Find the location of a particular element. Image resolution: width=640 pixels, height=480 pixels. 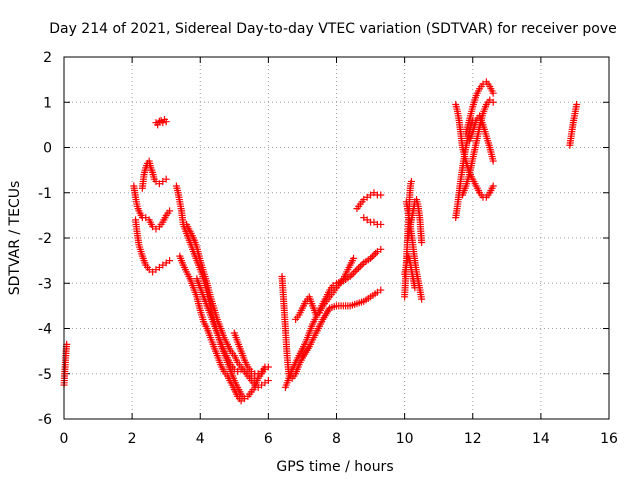

y-tick-label: -3 is located at coordinates (45, 284).